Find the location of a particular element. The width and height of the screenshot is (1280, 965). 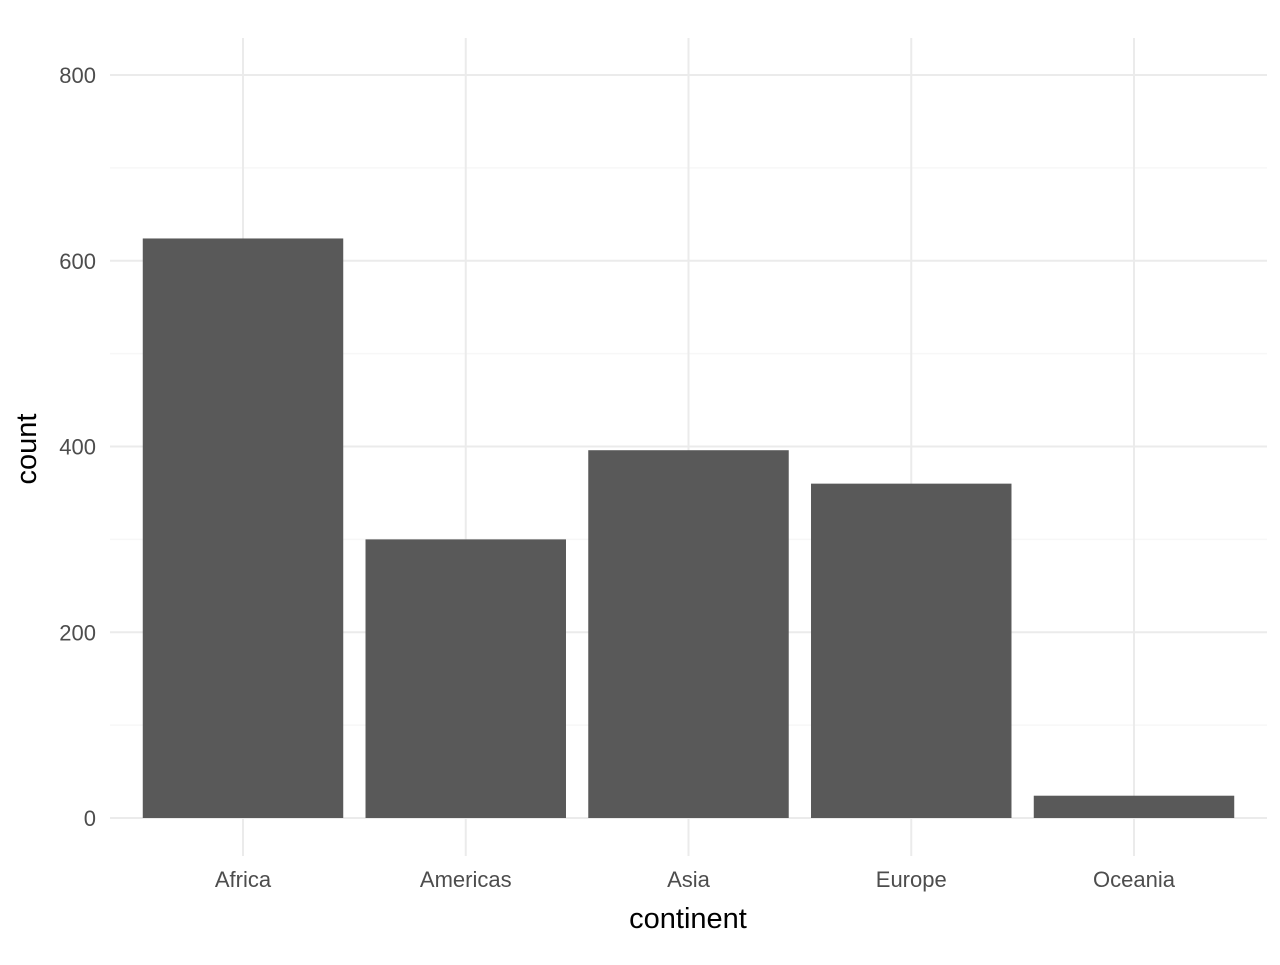

x-tick-label-asia: Asia is located at coordinates (689, 879).